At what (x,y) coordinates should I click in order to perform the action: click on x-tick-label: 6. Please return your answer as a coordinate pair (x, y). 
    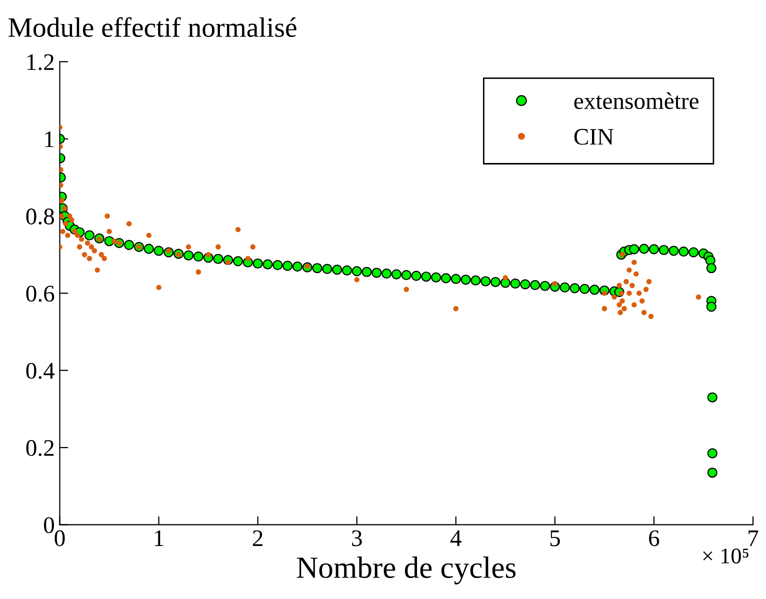
    Looking at the image, I should click on (654, 538).